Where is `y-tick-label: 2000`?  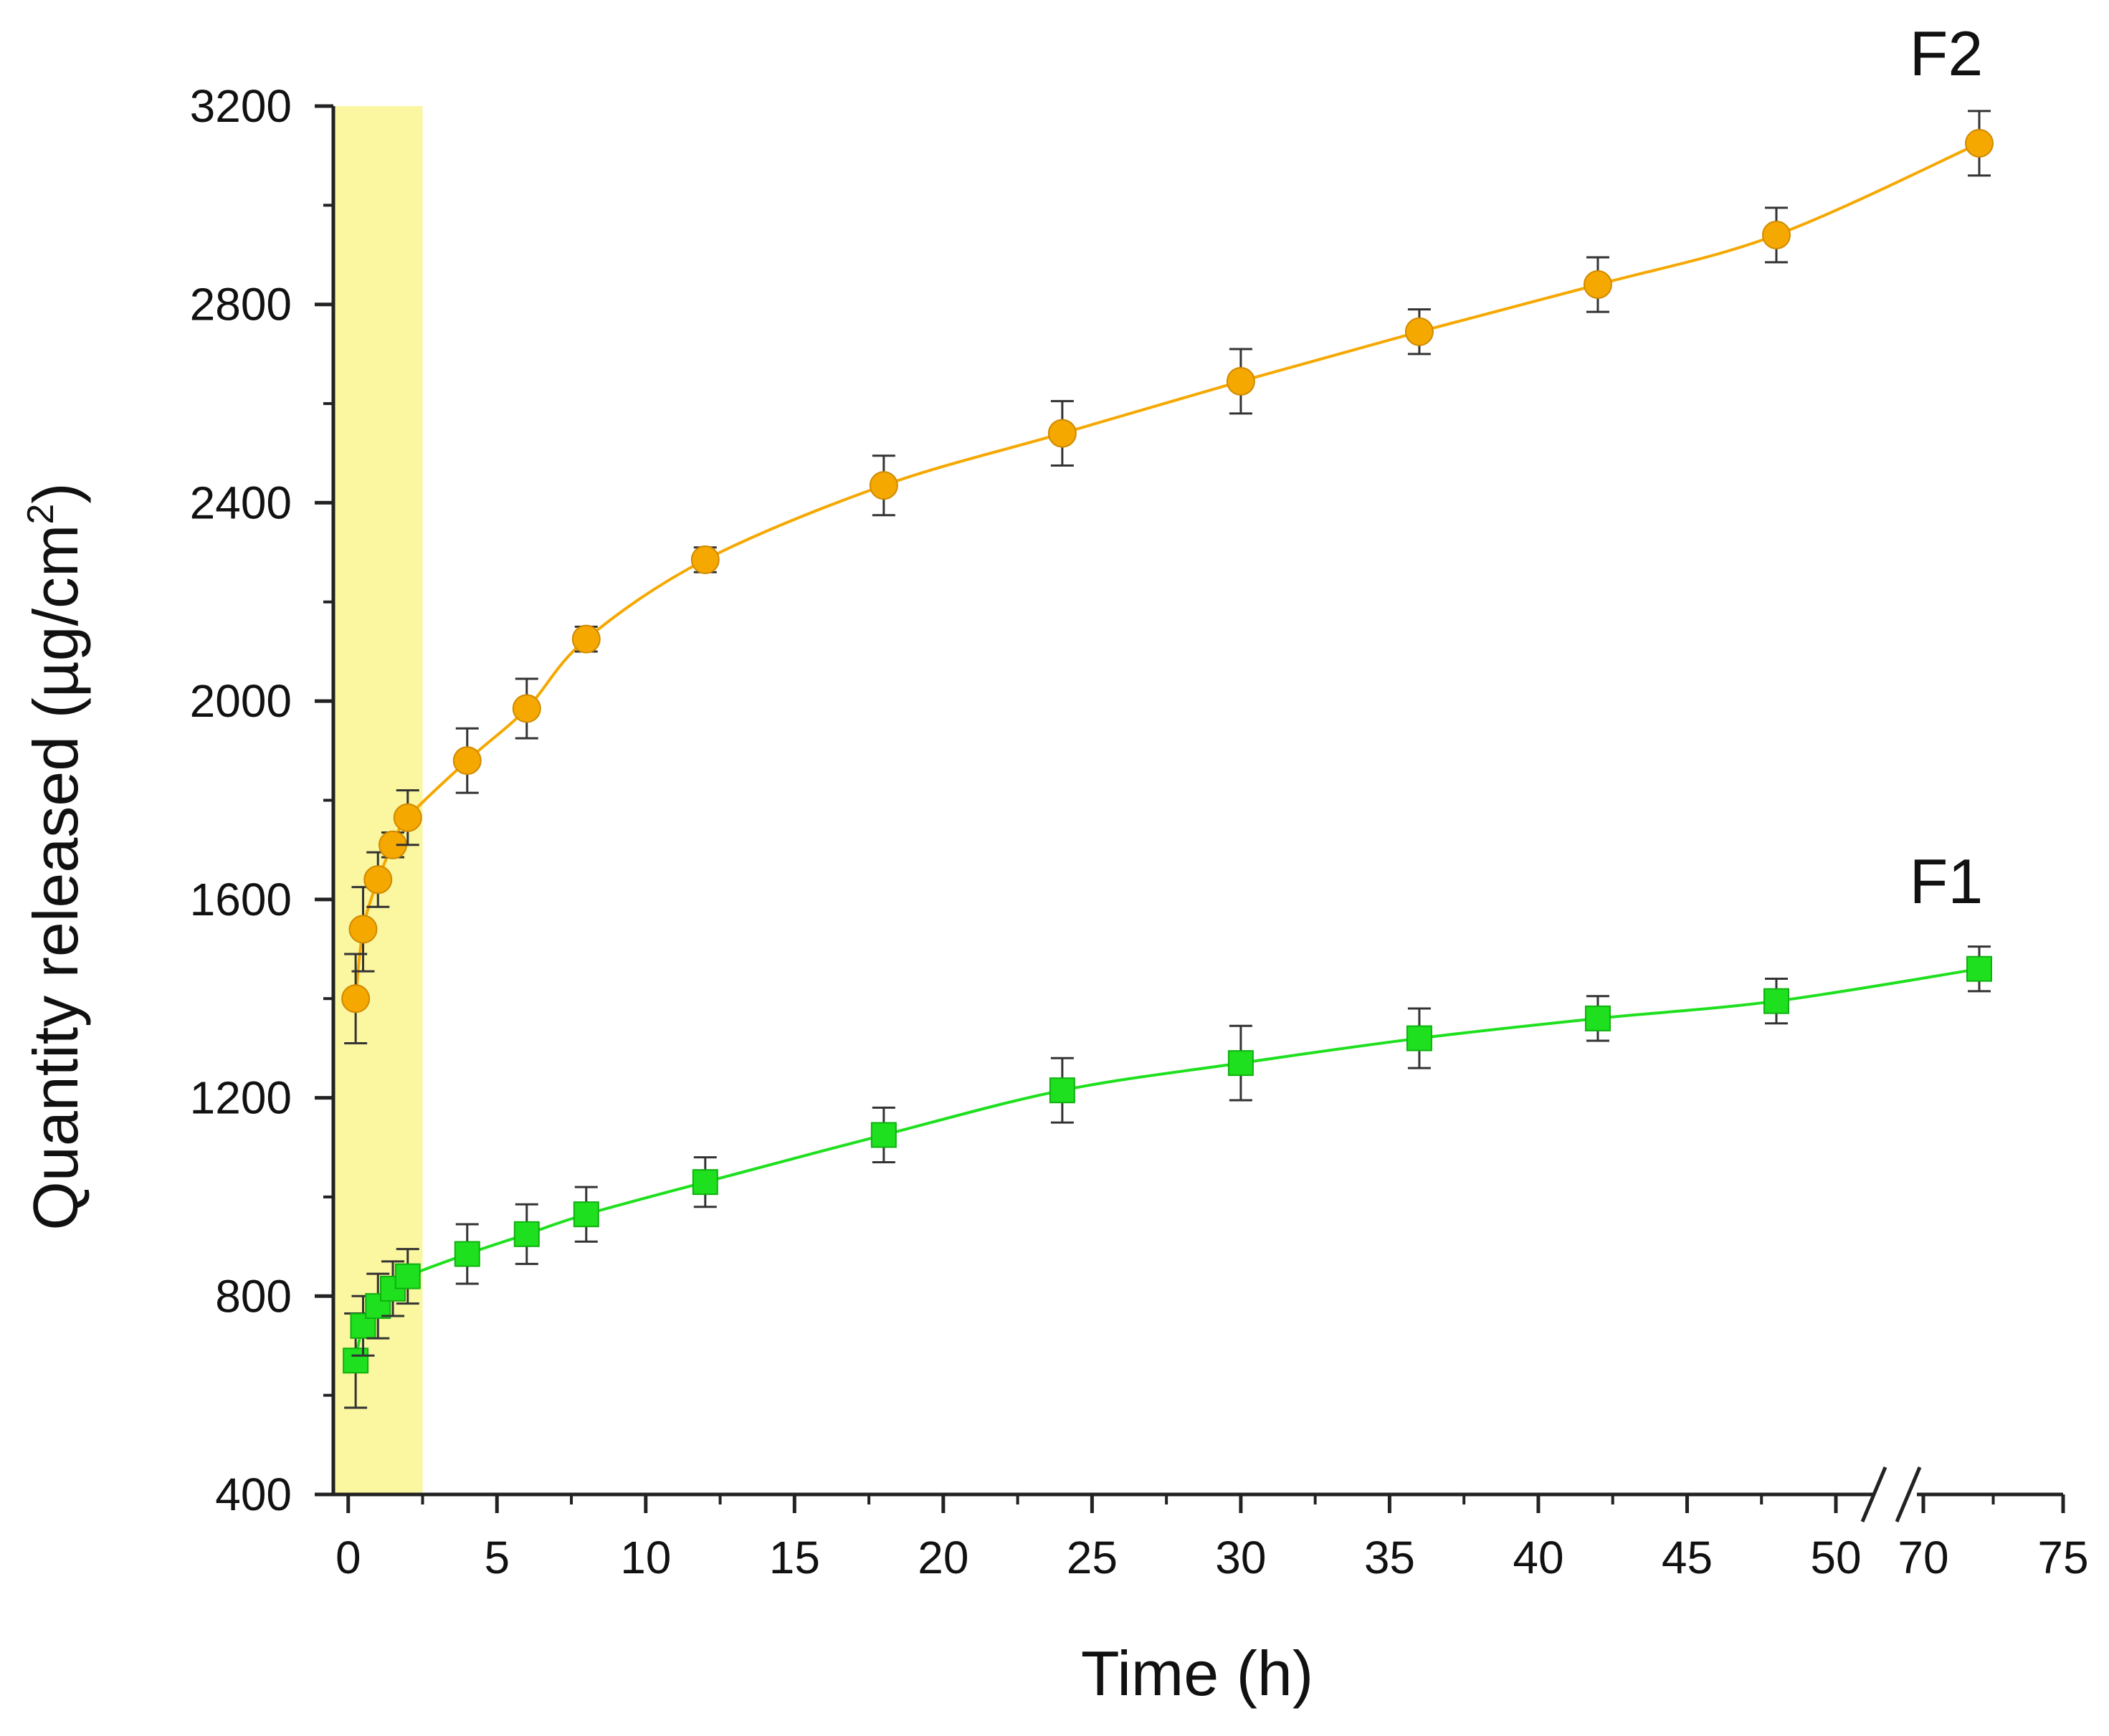 y-tick-label: 2000 is located at coordinates (241, 701).